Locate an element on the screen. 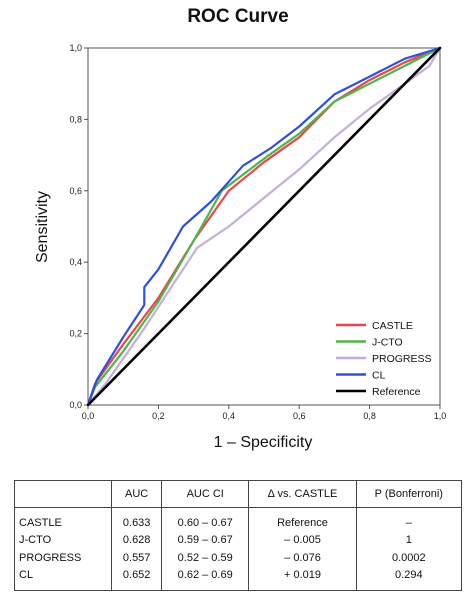  legend-label: CL is located at coordinates (379, 376).